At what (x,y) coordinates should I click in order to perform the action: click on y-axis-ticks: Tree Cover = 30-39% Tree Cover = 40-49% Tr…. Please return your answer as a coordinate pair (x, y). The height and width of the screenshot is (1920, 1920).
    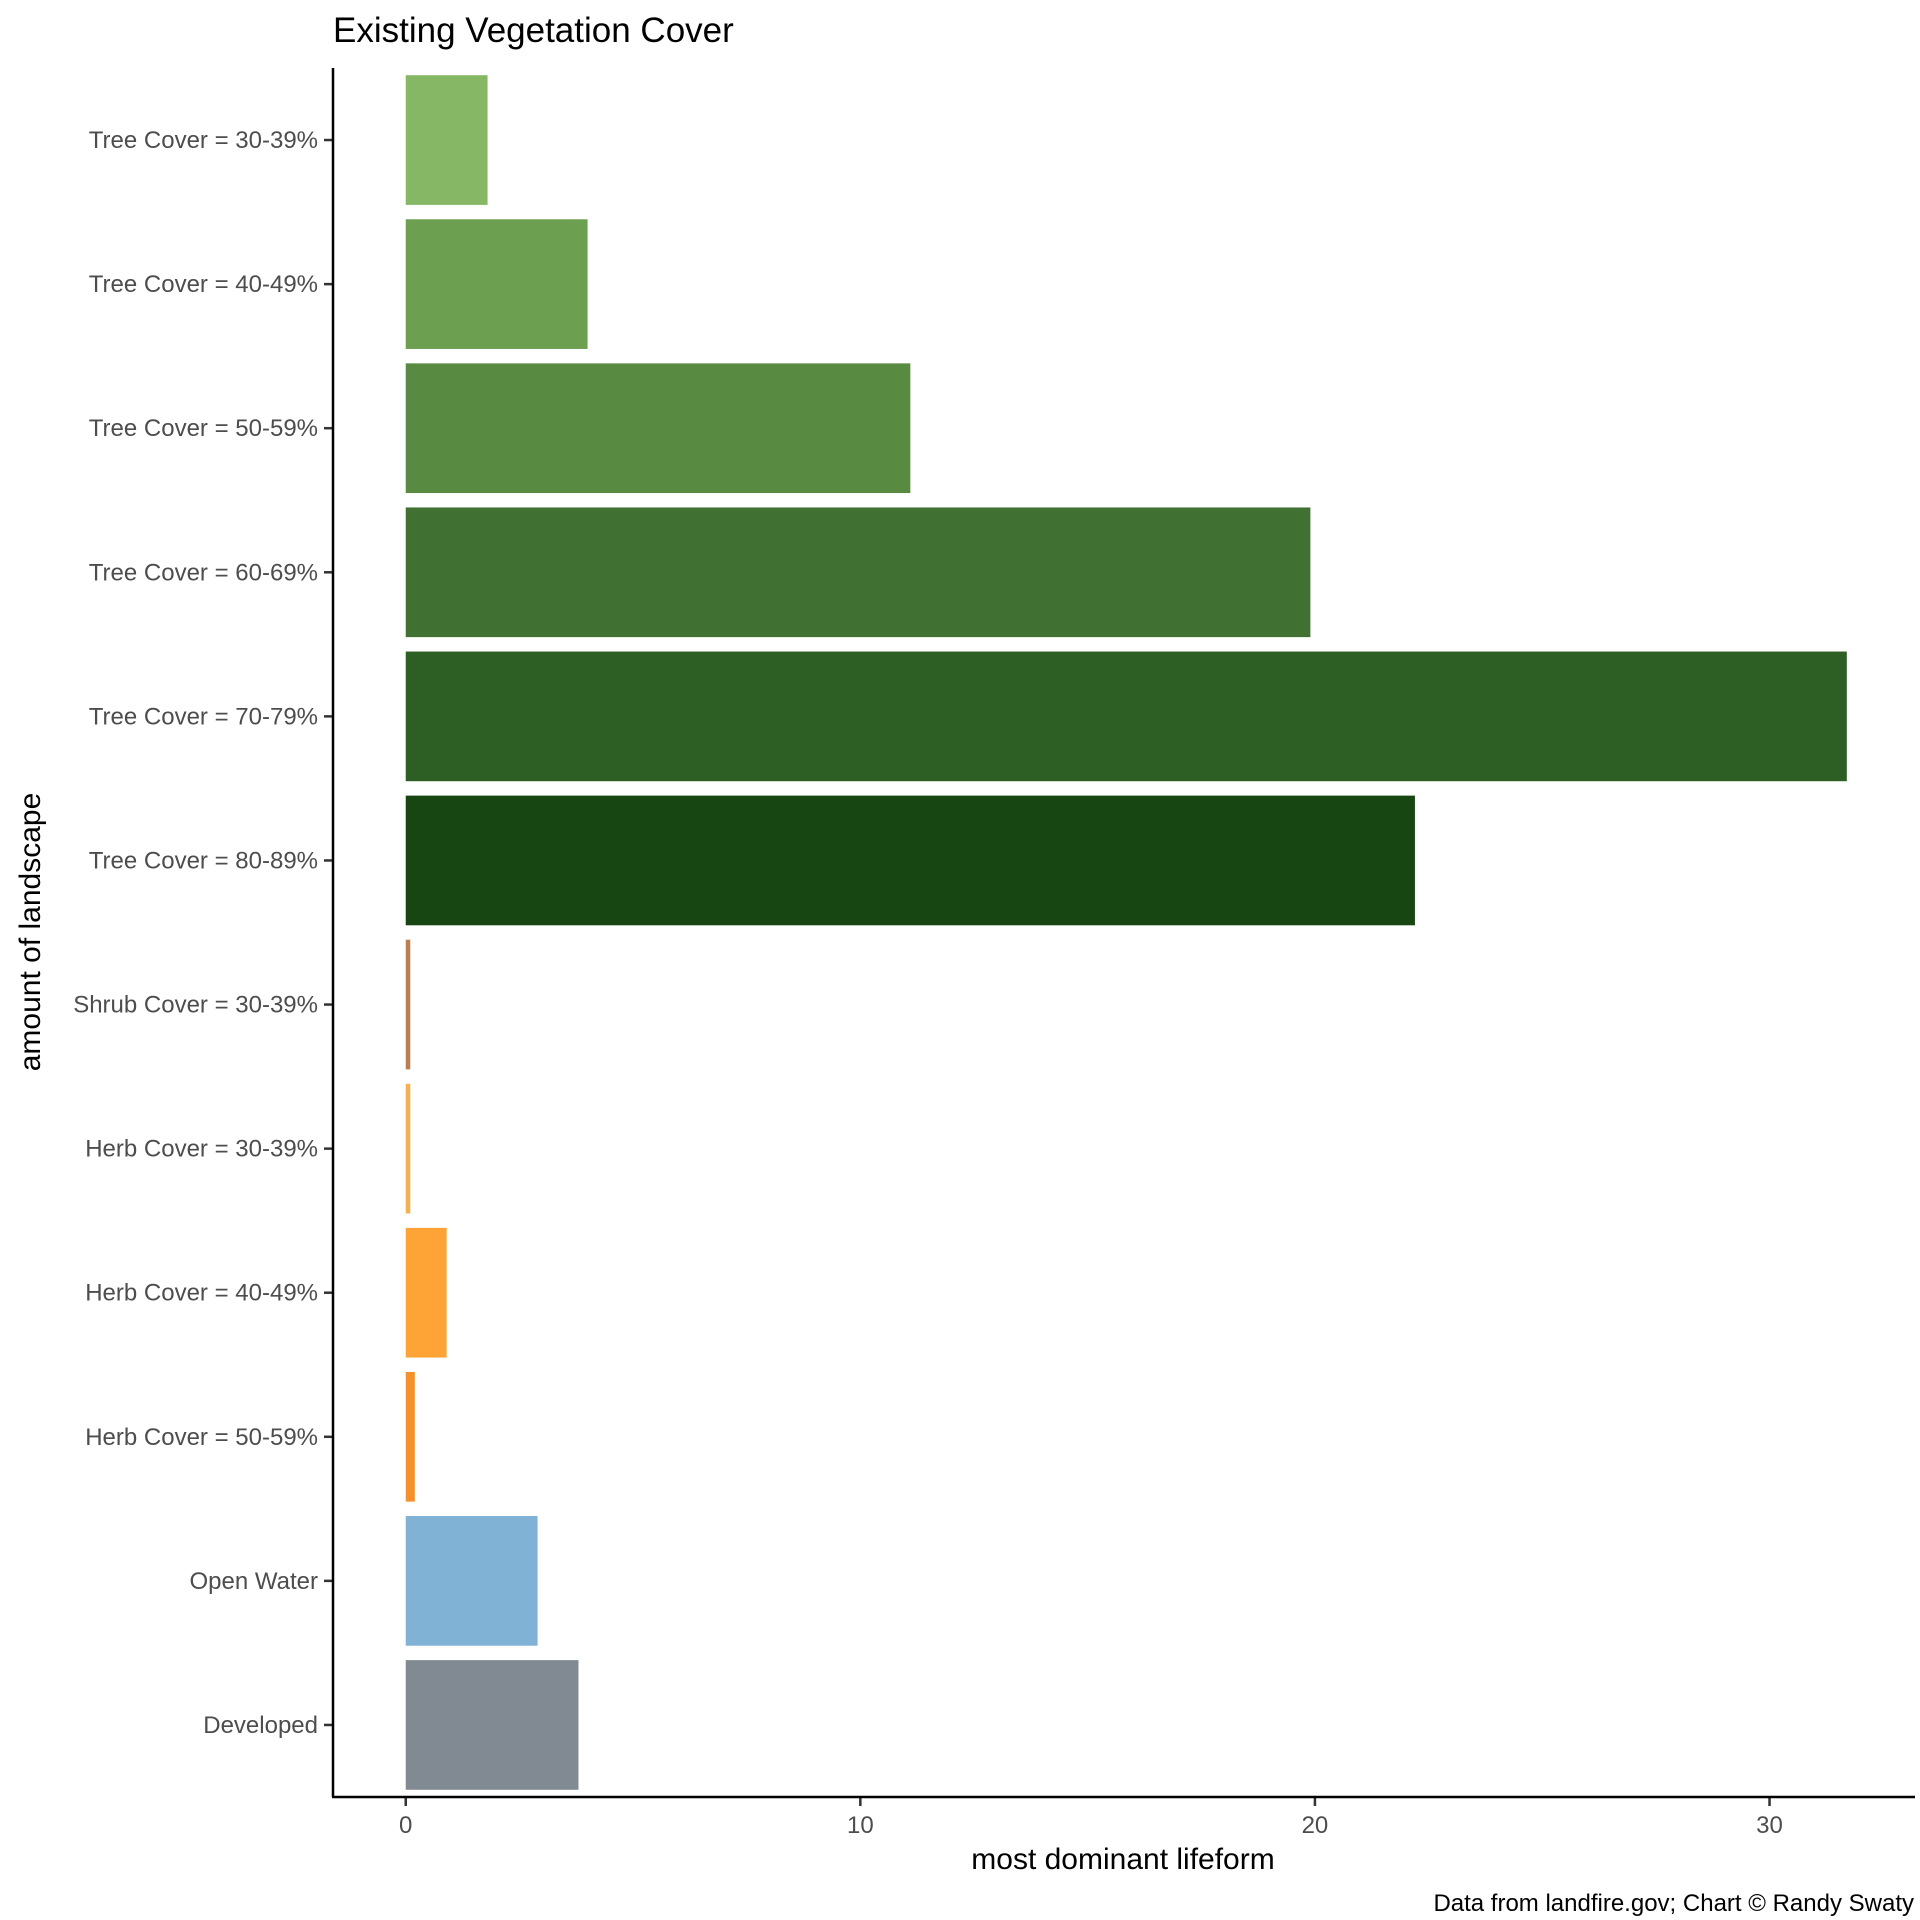
    Looking at the image, I should click on (203, 933).